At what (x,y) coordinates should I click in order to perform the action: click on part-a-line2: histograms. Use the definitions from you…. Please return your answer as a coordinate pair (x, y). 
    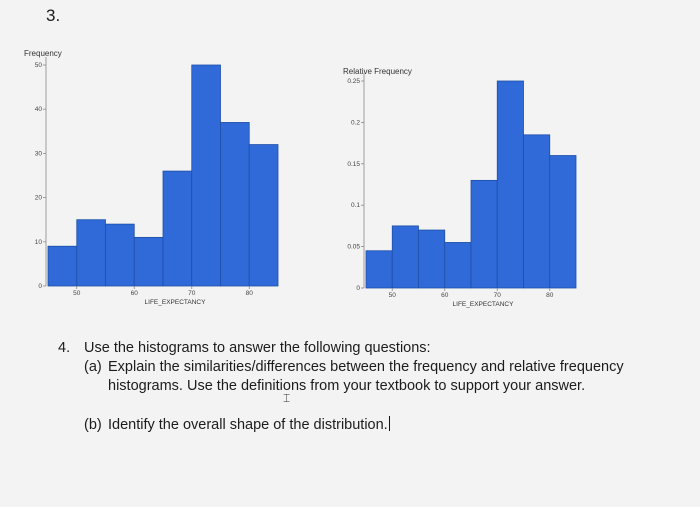
    Looking at the image, I should click on (347, 386).